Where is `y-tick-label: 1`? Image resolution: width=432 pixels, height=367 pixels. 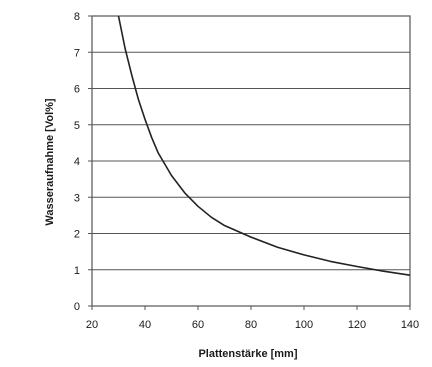
y-tick-label: 1 is located at coordinates (77, 271).